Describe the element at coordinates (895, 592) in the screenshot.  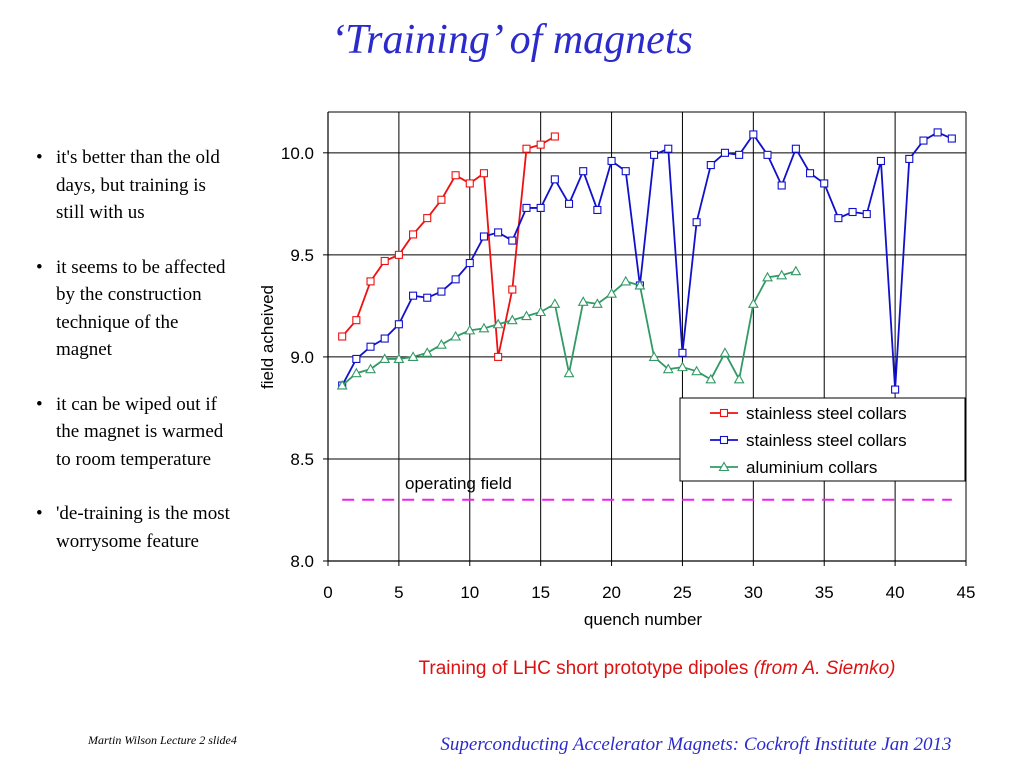
I see `x-tick-label: 40` at that location.